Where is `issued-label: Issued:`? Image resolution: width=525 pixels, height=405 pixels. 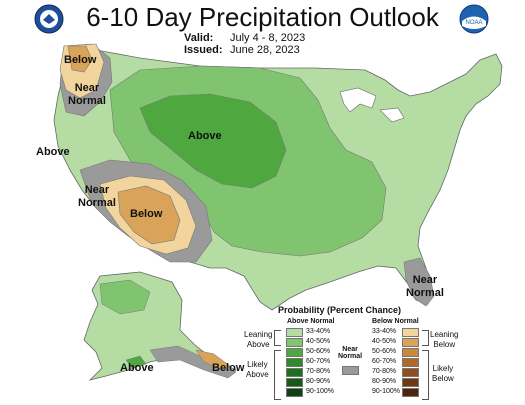
issued-label: Issued: is located at coordinates (203, 50).